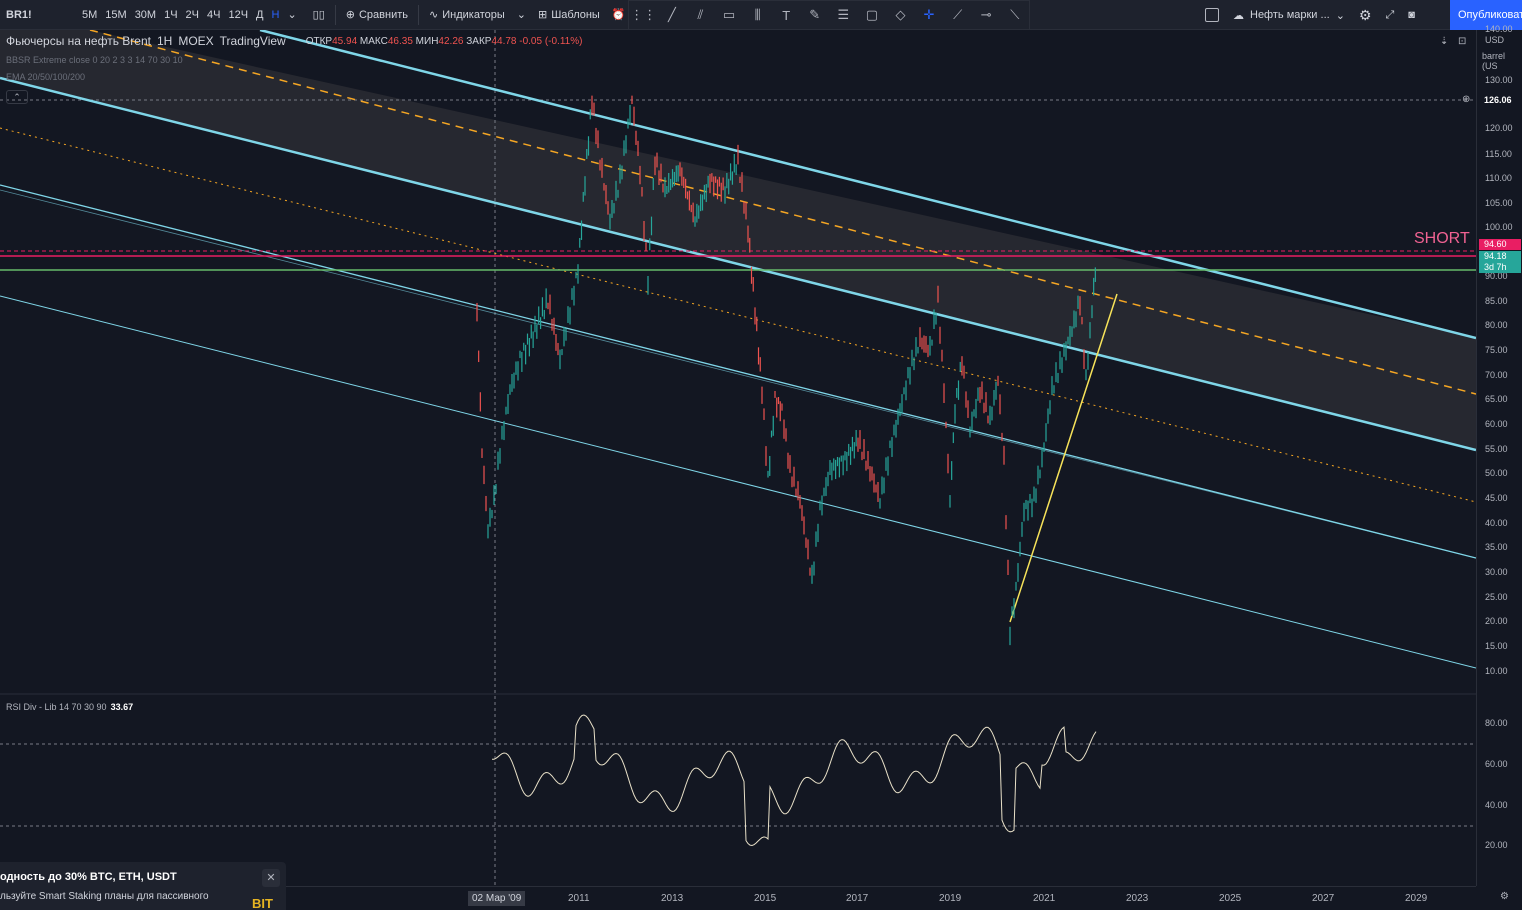 The image size is (1522, 910). I want to click on brush-icon: ✎, so click(815, 14).